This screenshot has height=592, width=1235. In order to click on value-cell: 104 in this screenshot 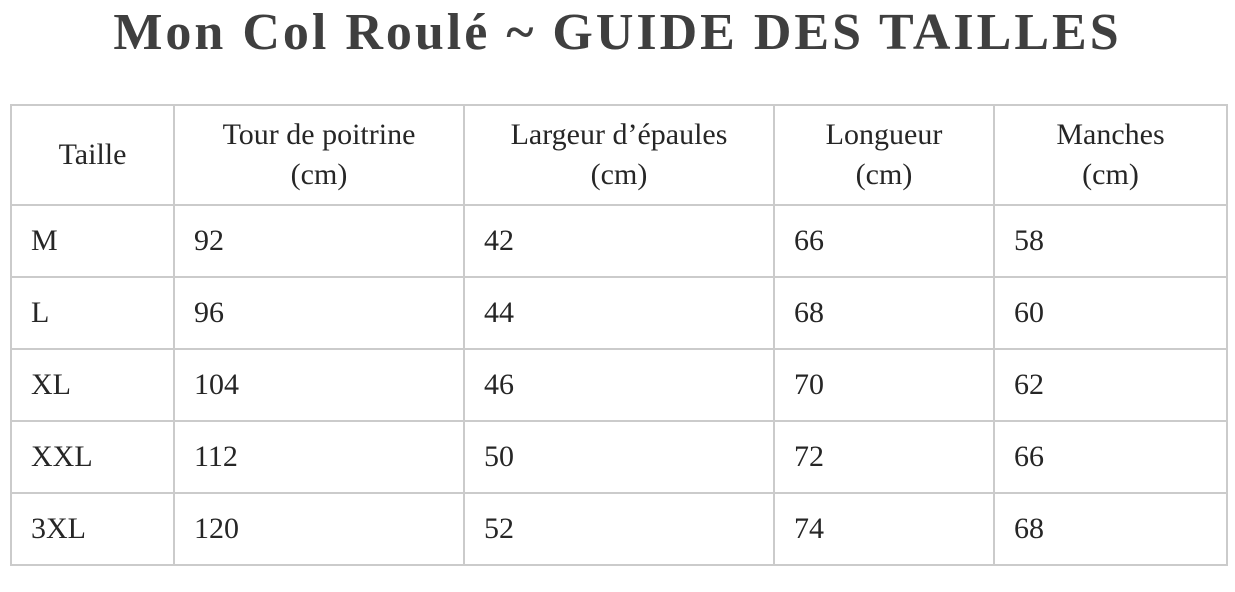, I will do `click(319, 384)`.